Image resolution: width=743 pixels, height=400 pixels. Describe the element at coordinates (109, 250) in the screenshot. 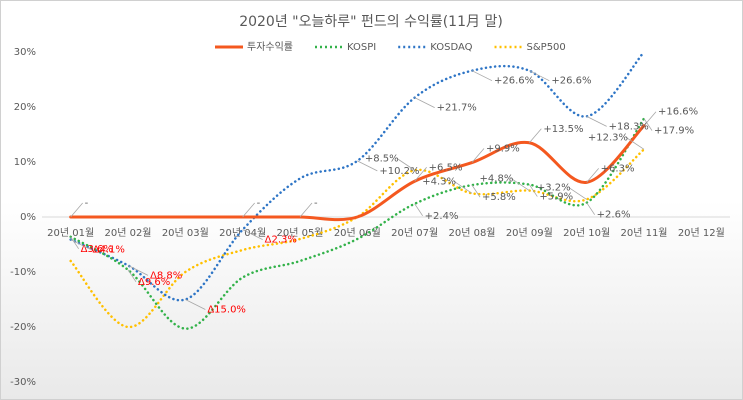

I see `data-label: Δ4.1%` at that location.